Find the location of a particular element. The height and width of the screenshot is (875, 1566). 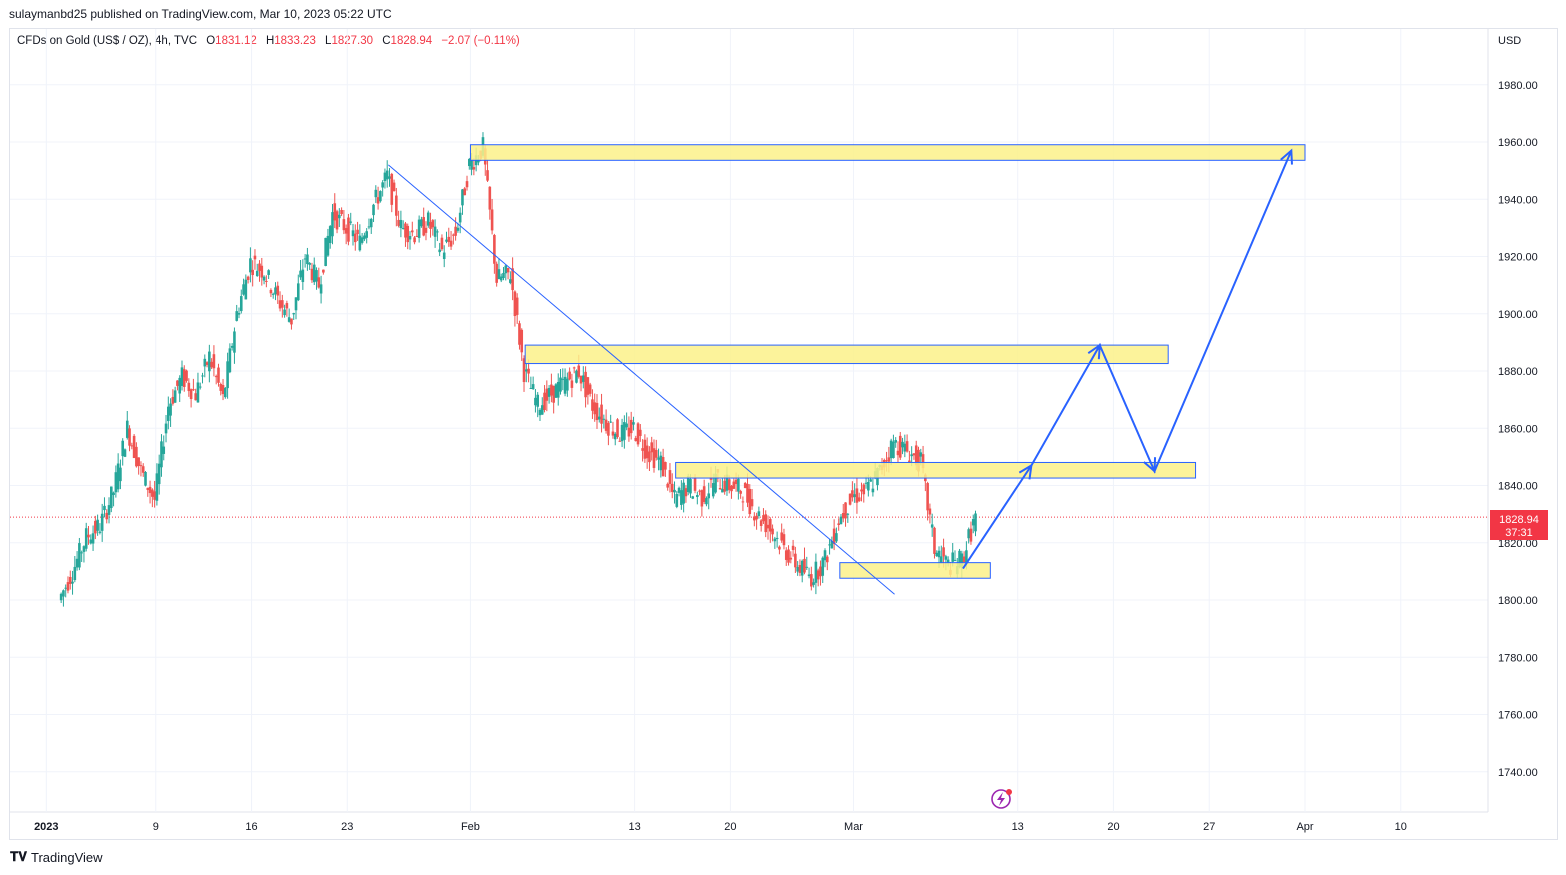

high-label: H is located at coordinates (270, 41).